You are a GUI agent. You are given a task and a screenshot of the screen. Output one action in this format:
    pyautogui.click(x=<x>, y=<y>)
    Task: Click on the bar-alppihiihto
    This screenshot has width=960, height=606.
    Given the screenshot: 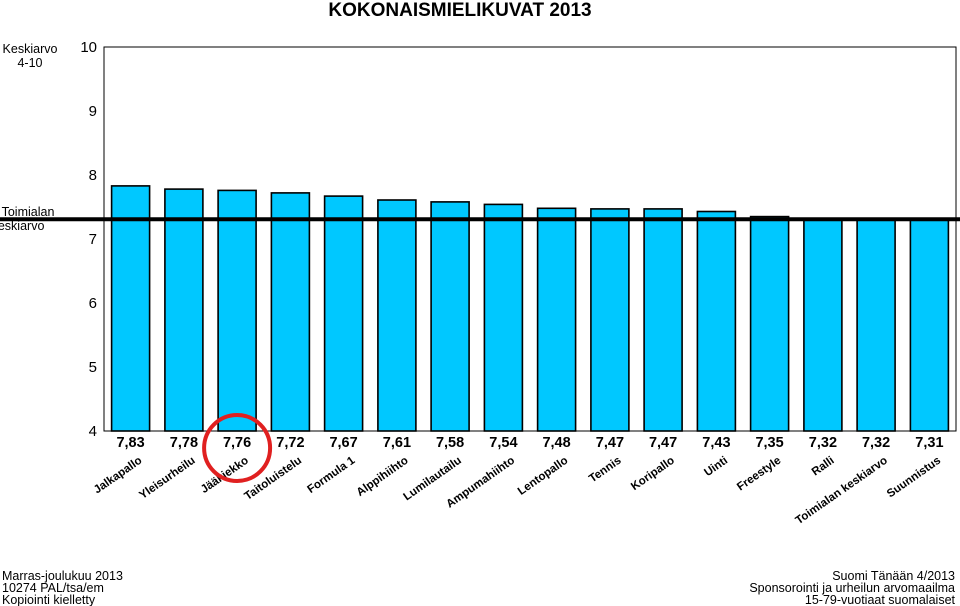 What is the action you would take?
    pyautogui.click(x=397, y=315)
    